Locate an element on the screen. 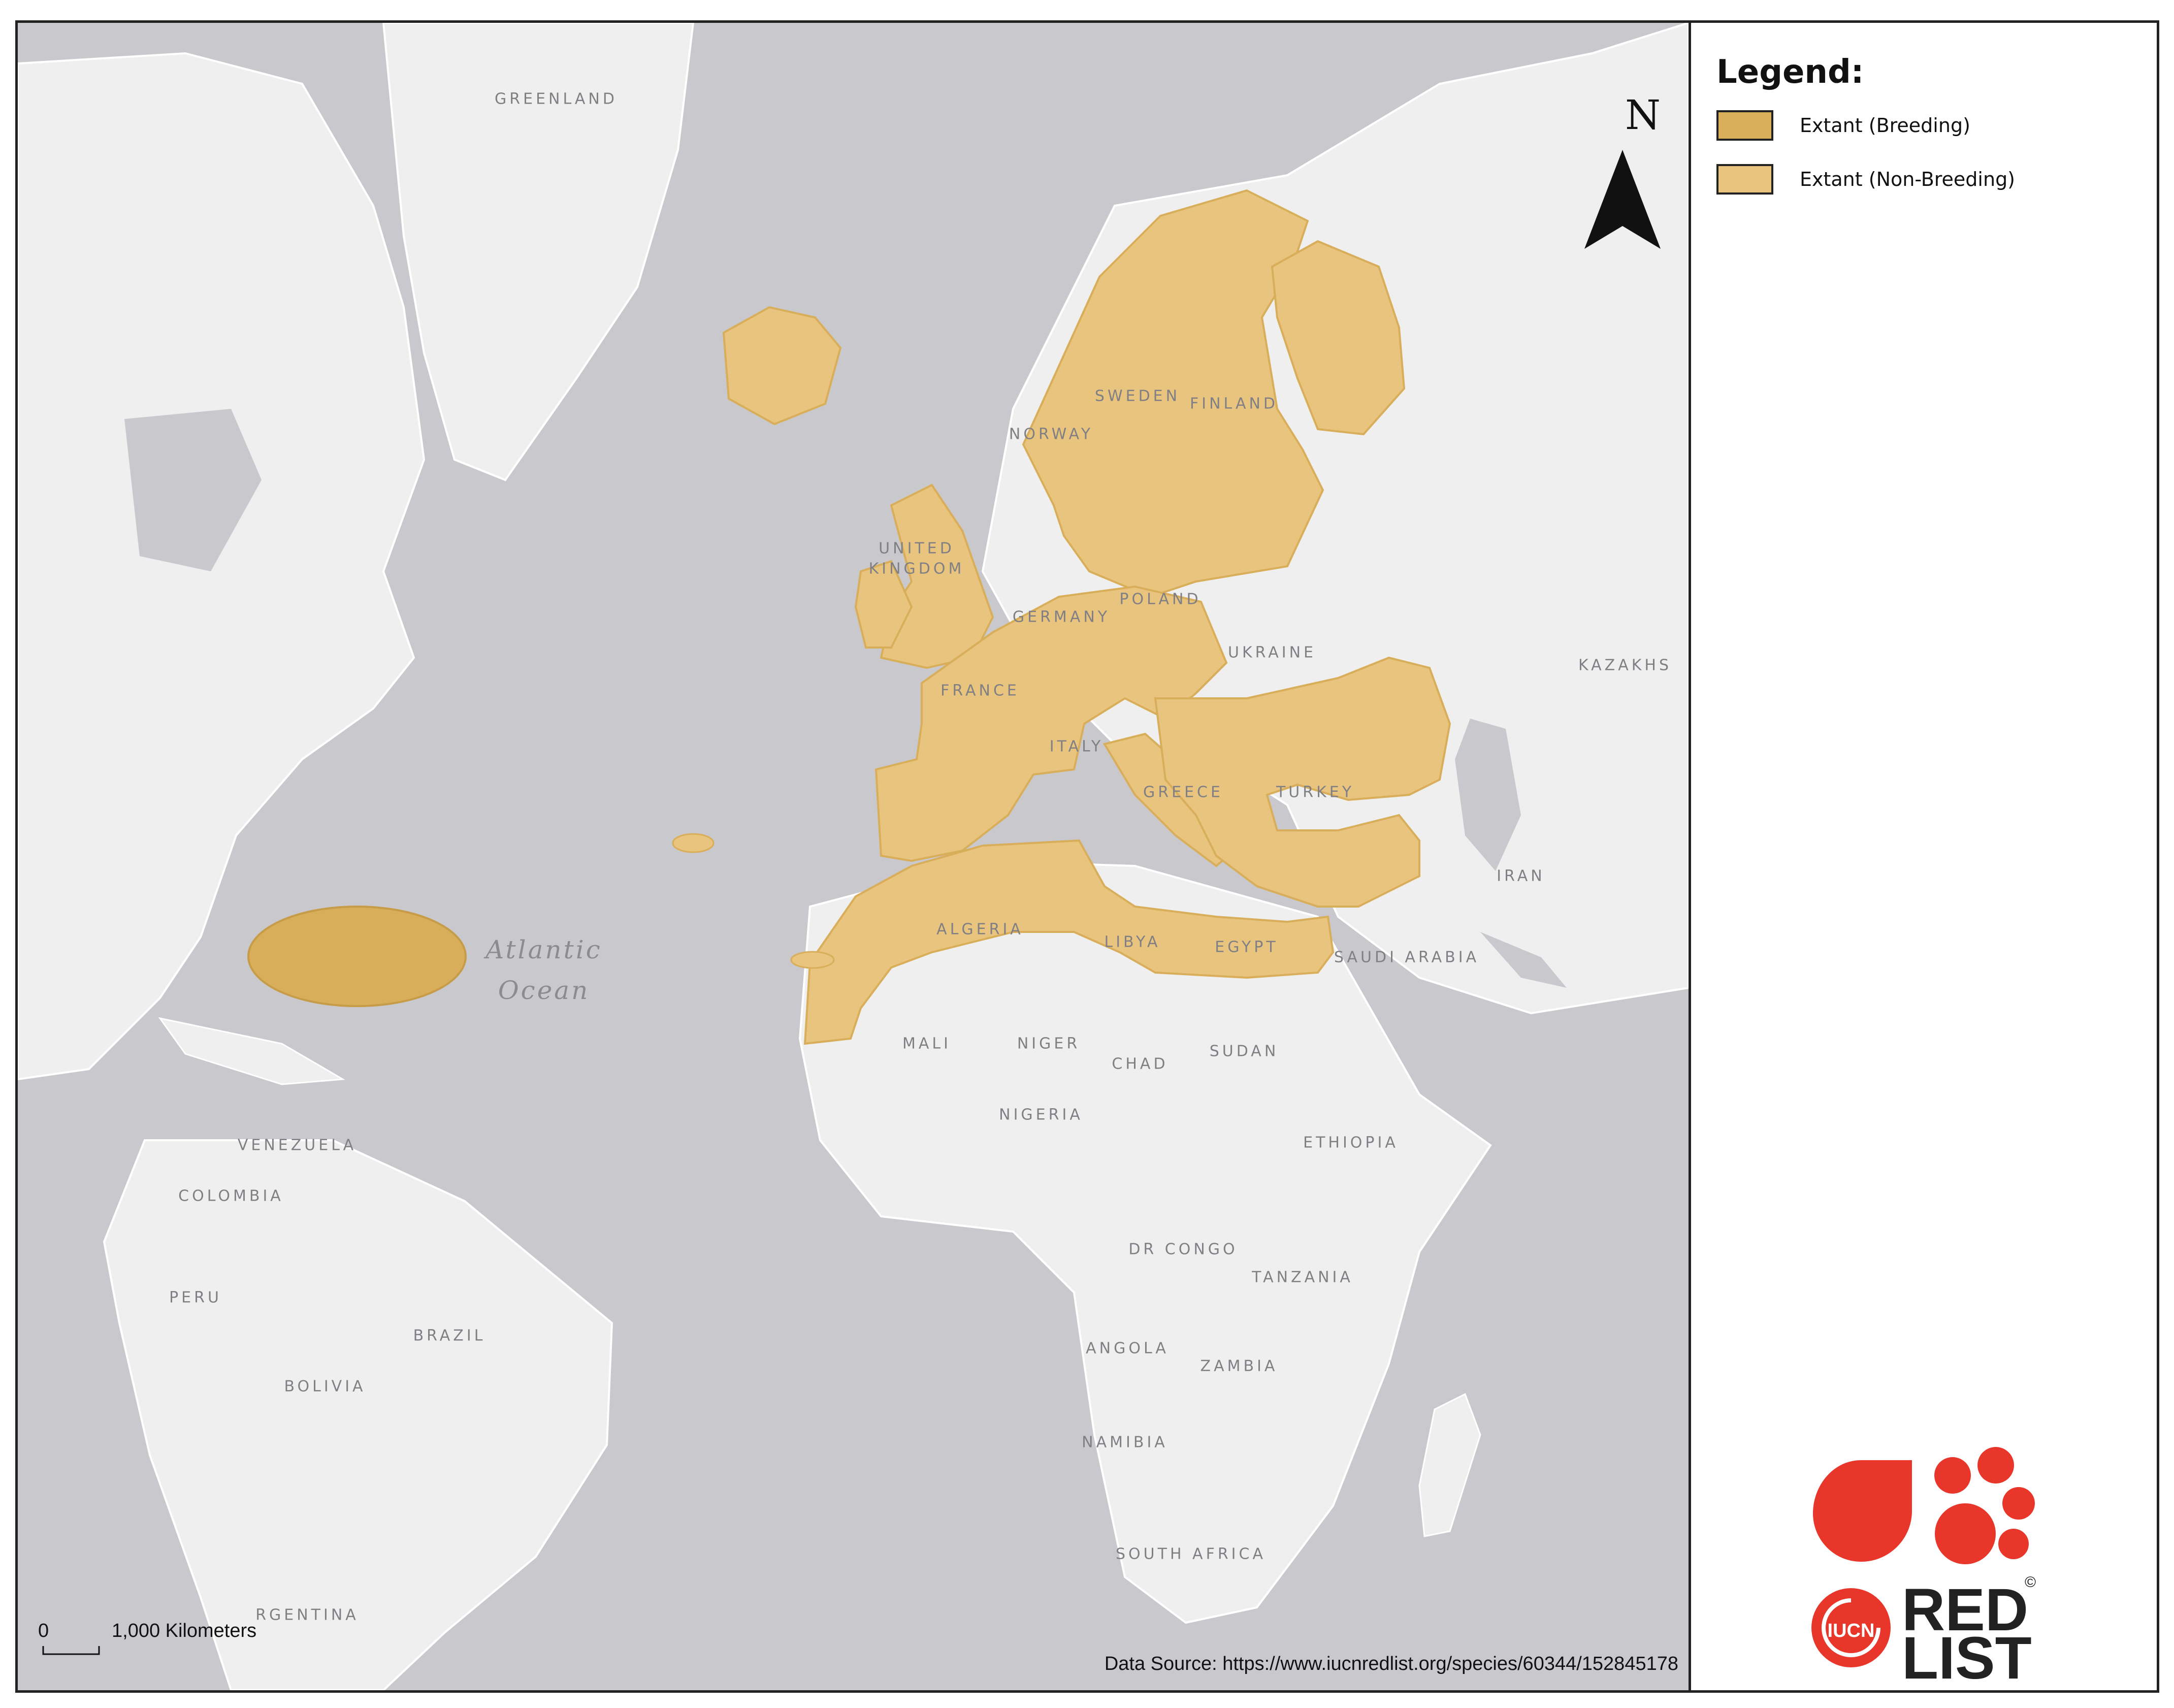 This screenshot has width=2174, height=1708. range-canaries is located at coordinates (812, 960).